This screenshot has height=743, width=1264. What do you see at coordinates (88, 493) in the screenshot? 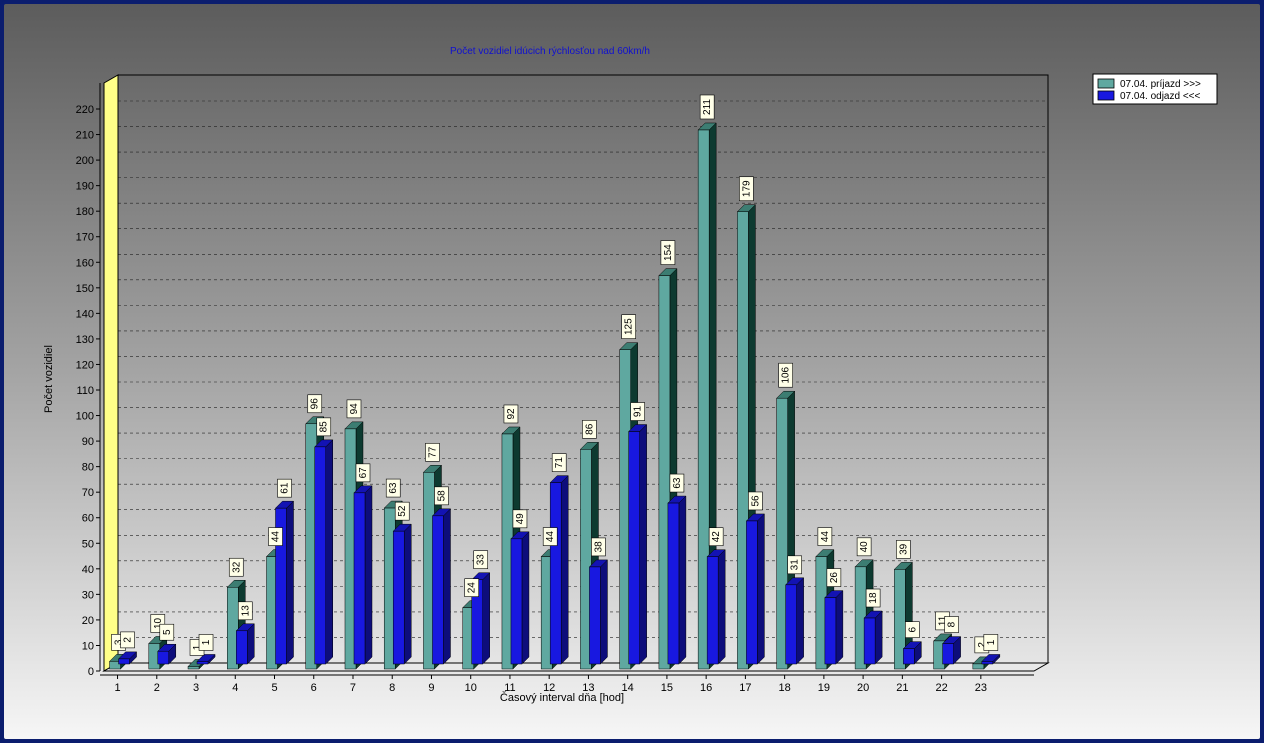
I see `y-tick-label: 70` at bounding box center [88, 493].